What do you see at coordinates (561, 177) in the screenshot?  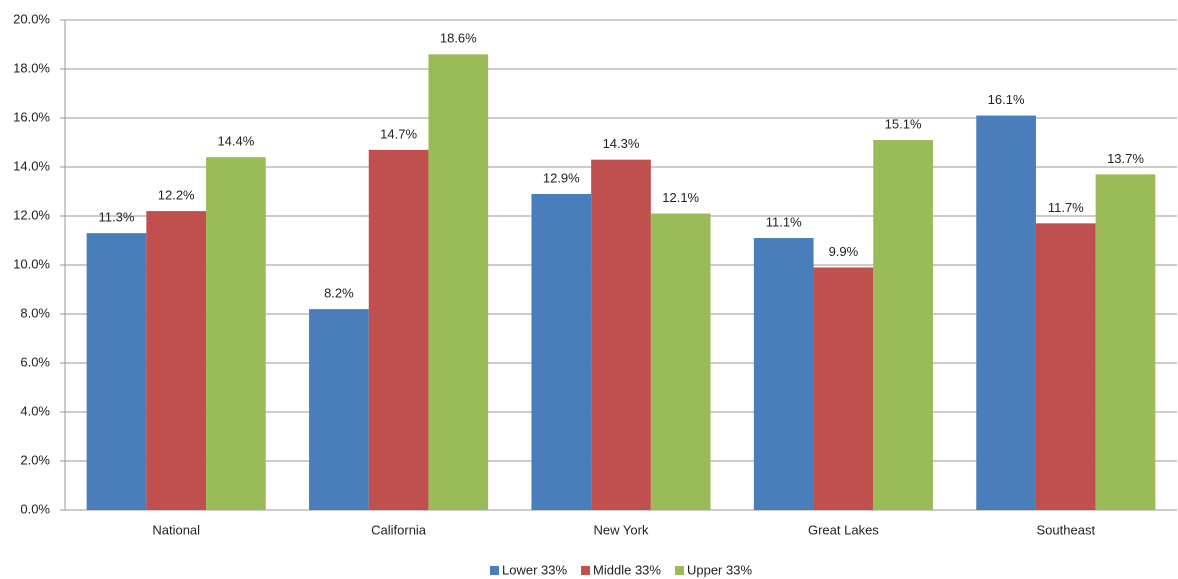 I see `value-label: 12.9%` at bounding box center [561, 177].